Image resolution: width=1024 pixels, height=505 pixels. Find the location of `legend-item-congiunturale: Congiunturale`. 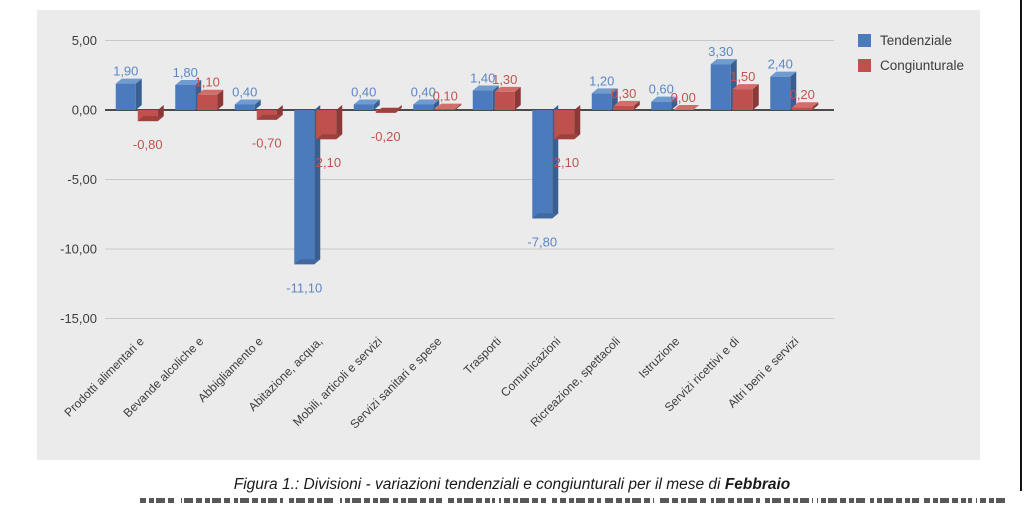

legend-item-congiunturale: Congiunturale is located at coordinates (911, 65).